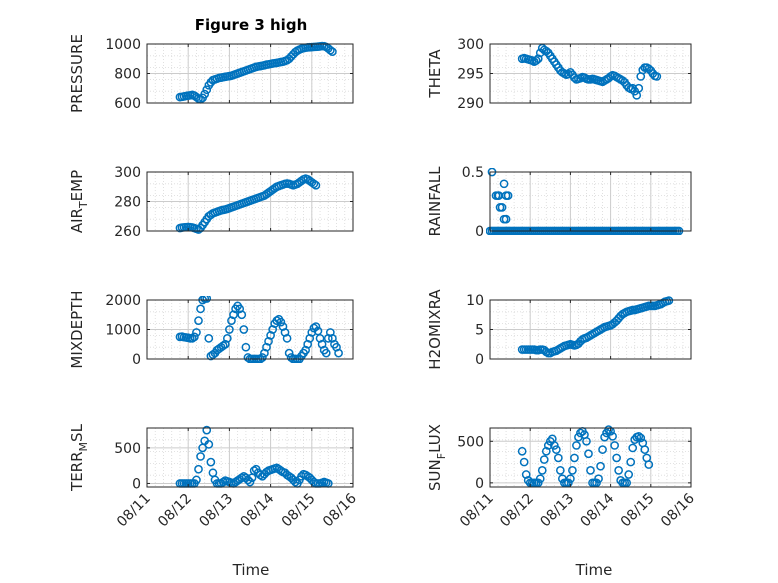 This screenshot has height=583, width=778. I want to click on x-tick-label: 08/11, so click(134, 511).